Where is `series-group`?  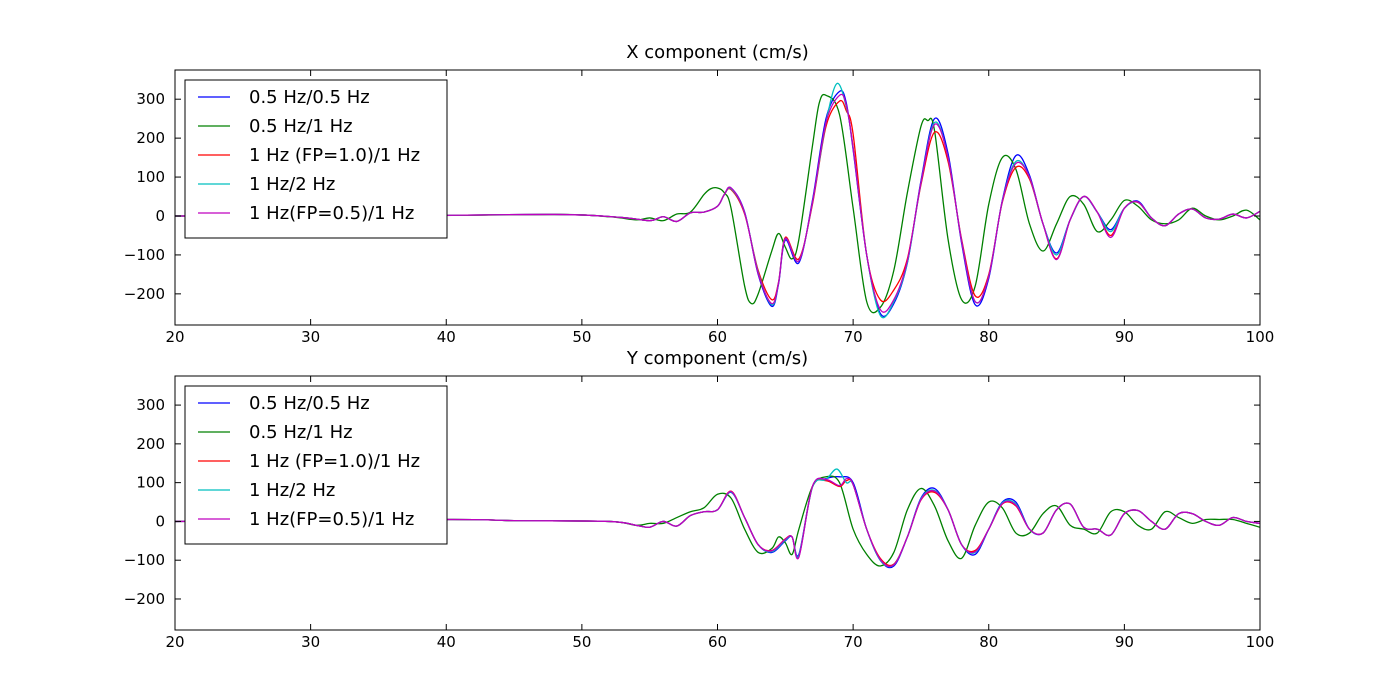
series-group is located at coordinates (717, 518).